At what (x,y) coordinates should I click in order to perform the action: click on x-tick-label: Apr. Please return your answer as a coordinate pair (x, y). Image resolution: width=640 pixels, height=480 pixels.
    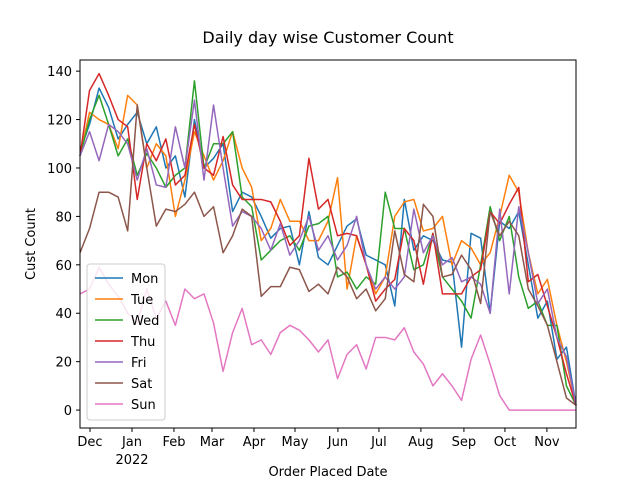
    Looking at the image, I should click on (254, 442).